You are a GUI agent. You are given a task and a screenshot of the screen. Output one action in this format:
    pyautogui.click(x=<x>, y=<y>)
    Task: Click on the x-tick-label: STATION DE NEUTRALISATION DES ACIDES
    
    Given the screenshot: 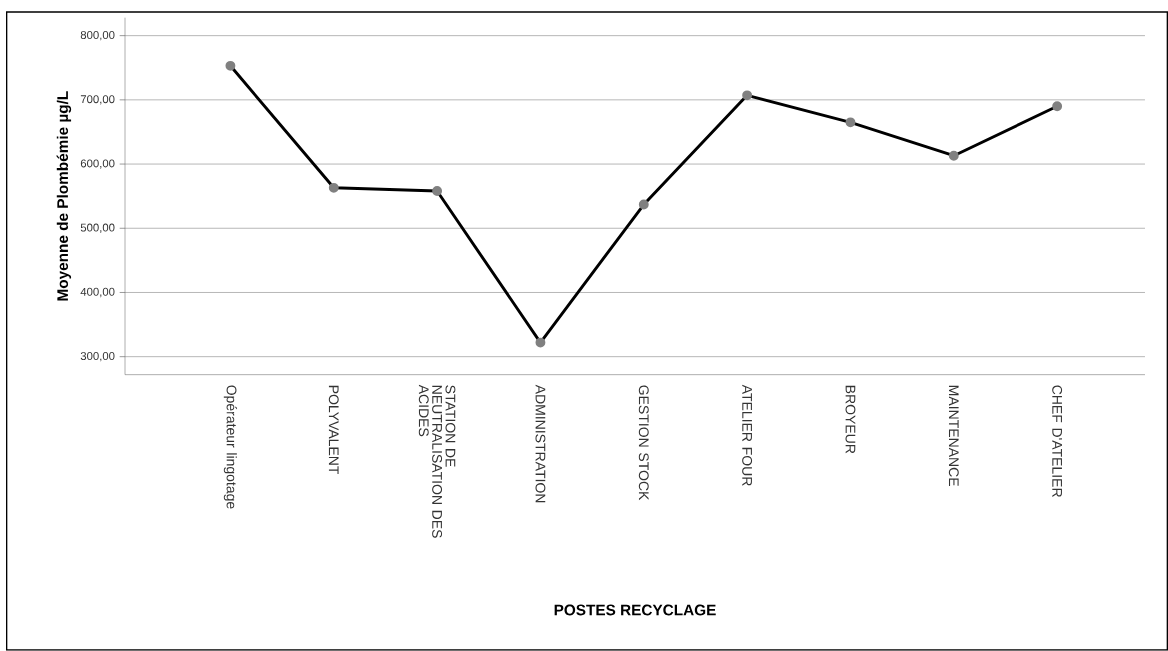 What is the action you would take?
    pyautogui.click(x=437, y=461)
    